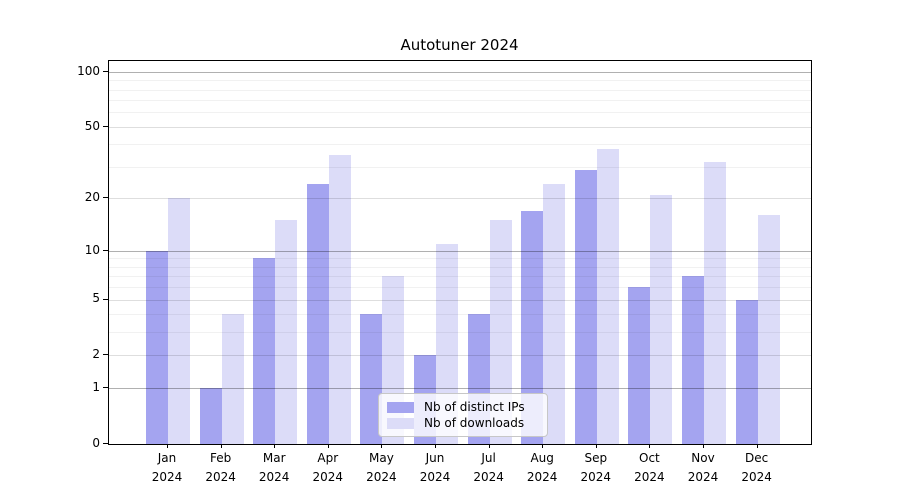 The image size is (900, 500). What do you see at coordinates (585, 306) in the screenshot?
I see `bar-distinct-ips-sep` at bounding box center [585, 306].